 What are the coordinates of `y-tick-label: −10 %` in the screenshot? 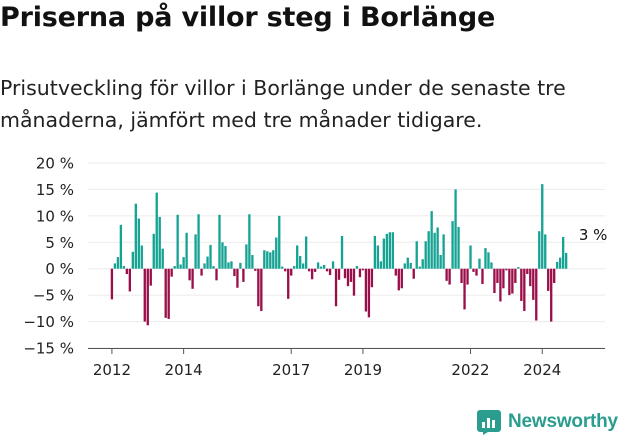 It's located at (48, 322).